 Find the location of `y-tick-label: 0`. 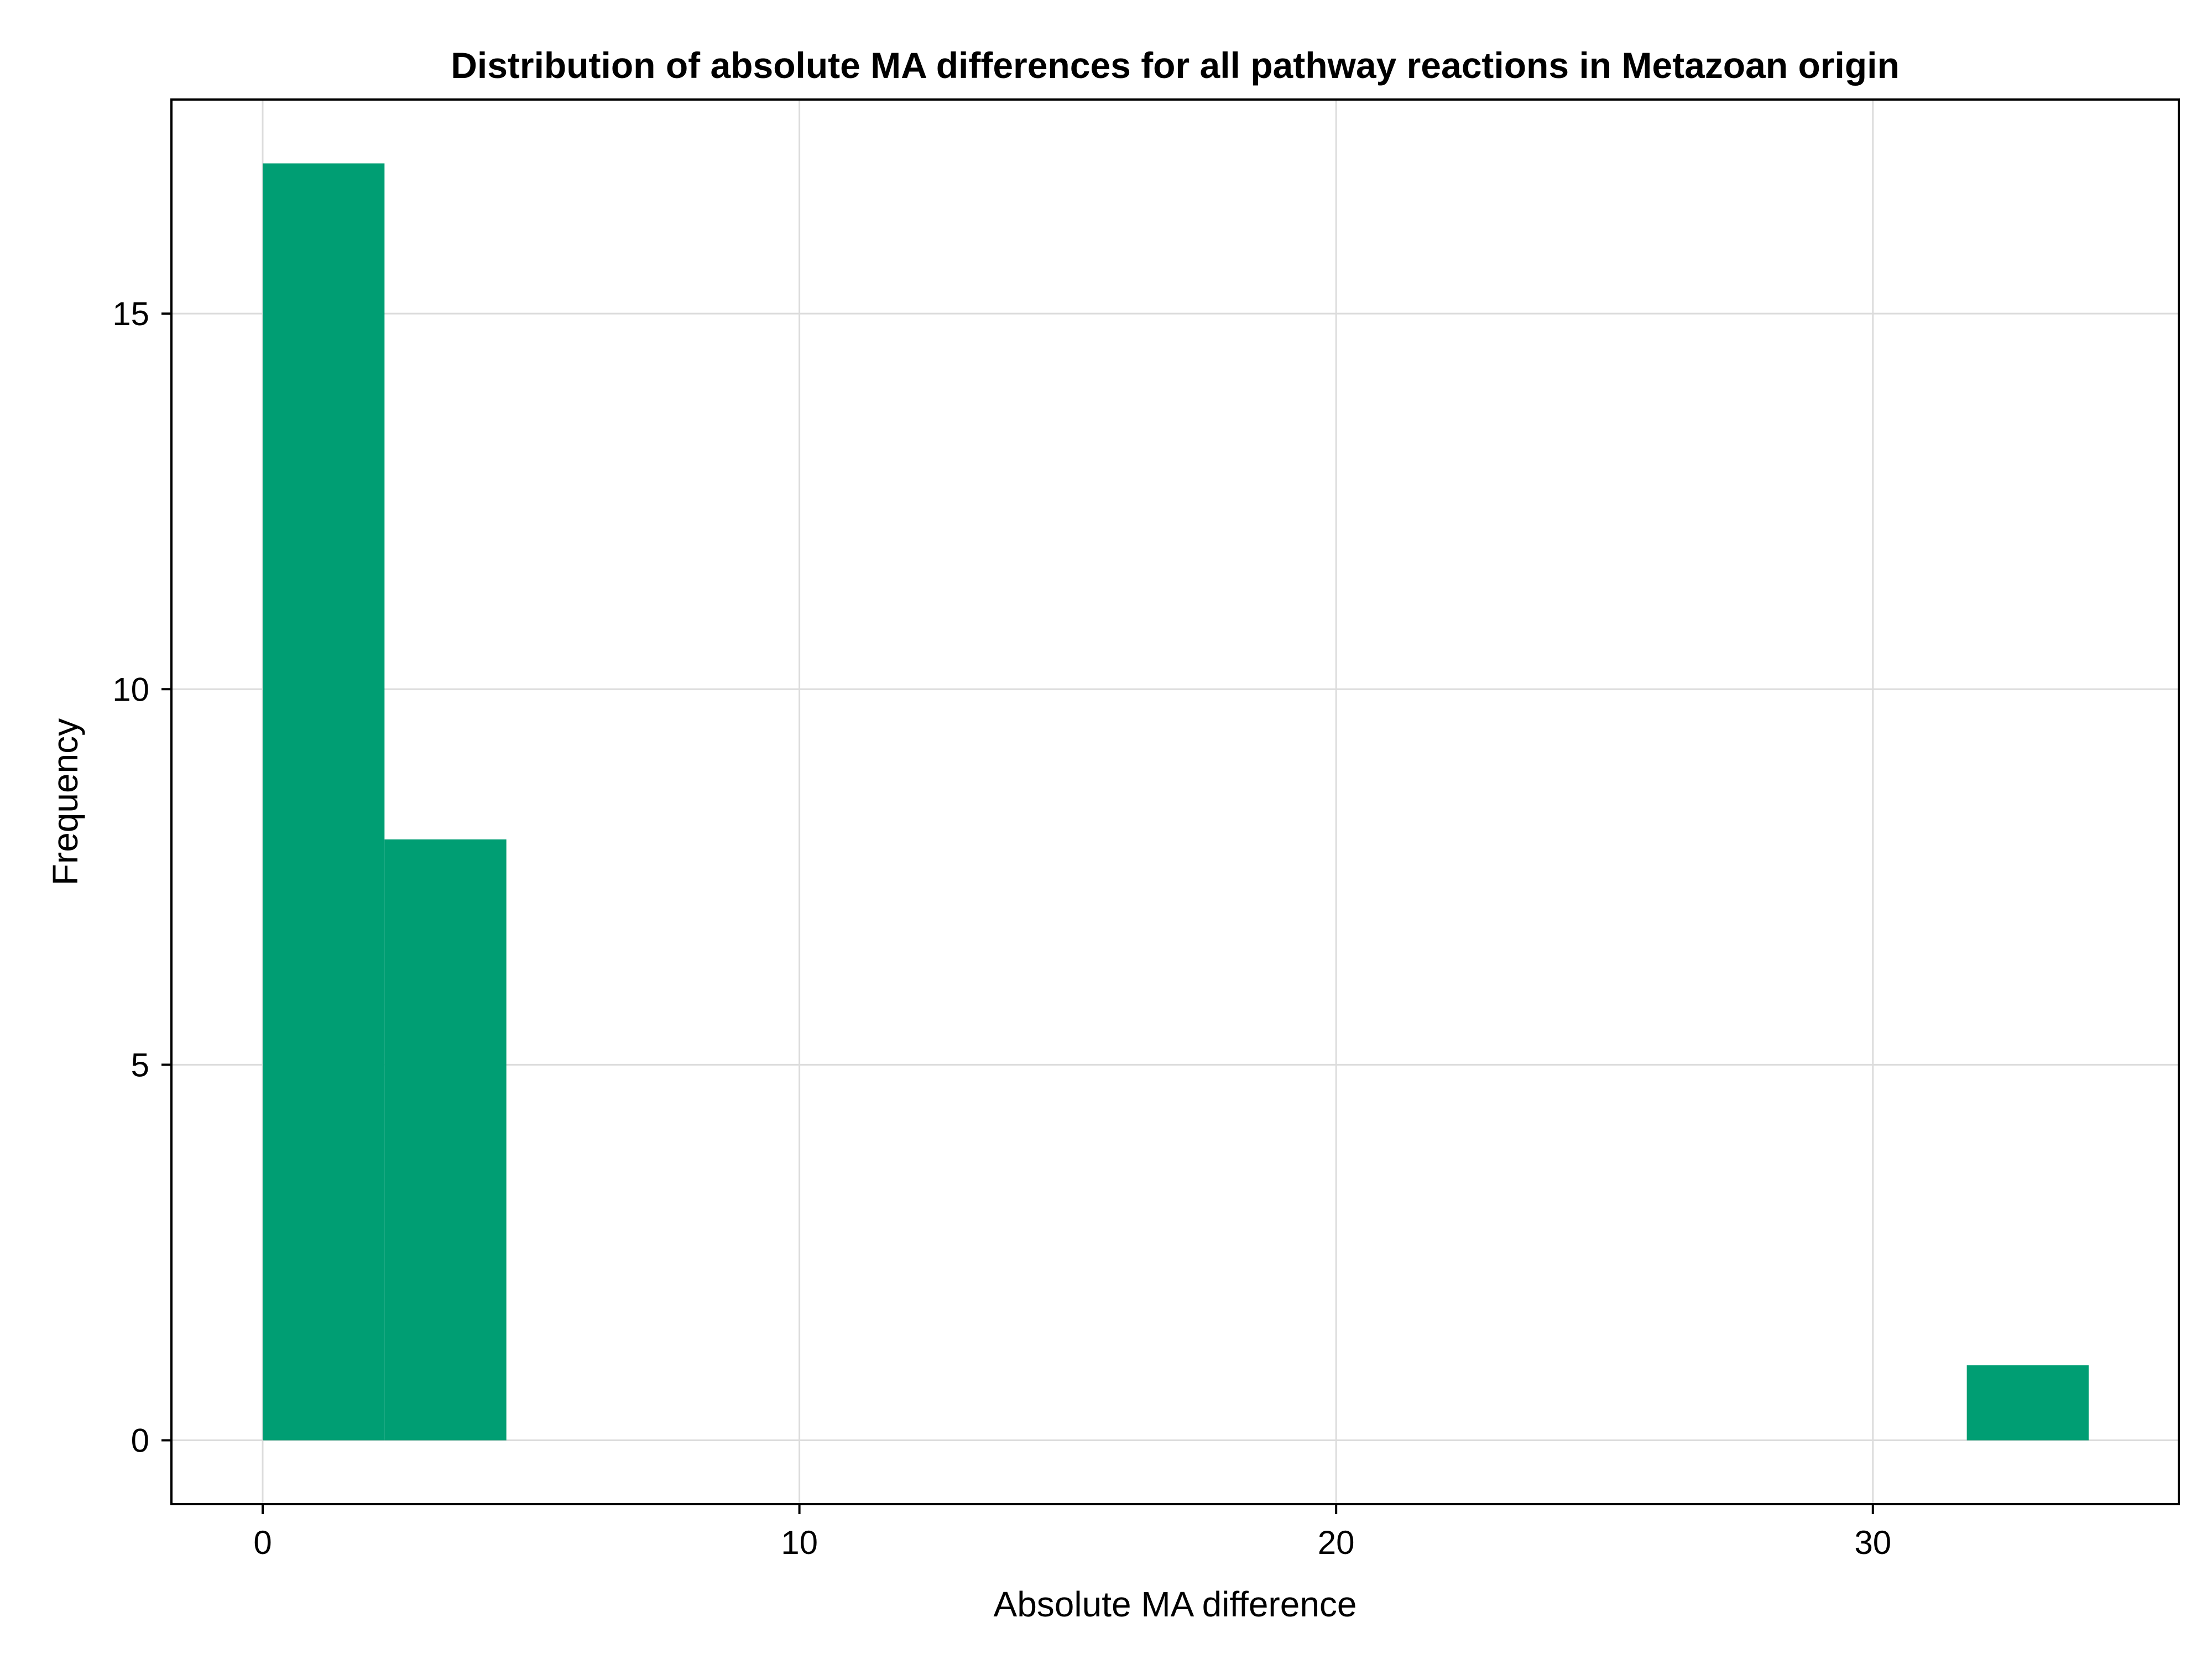

y-tick-label: 0 is located at coordinates (140, 1441).